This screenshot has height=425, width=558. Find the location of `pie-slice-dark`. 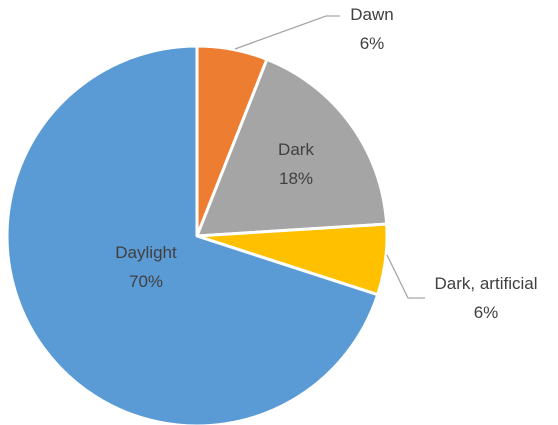

pie-slice-dark is located at coordinates (292, 147).